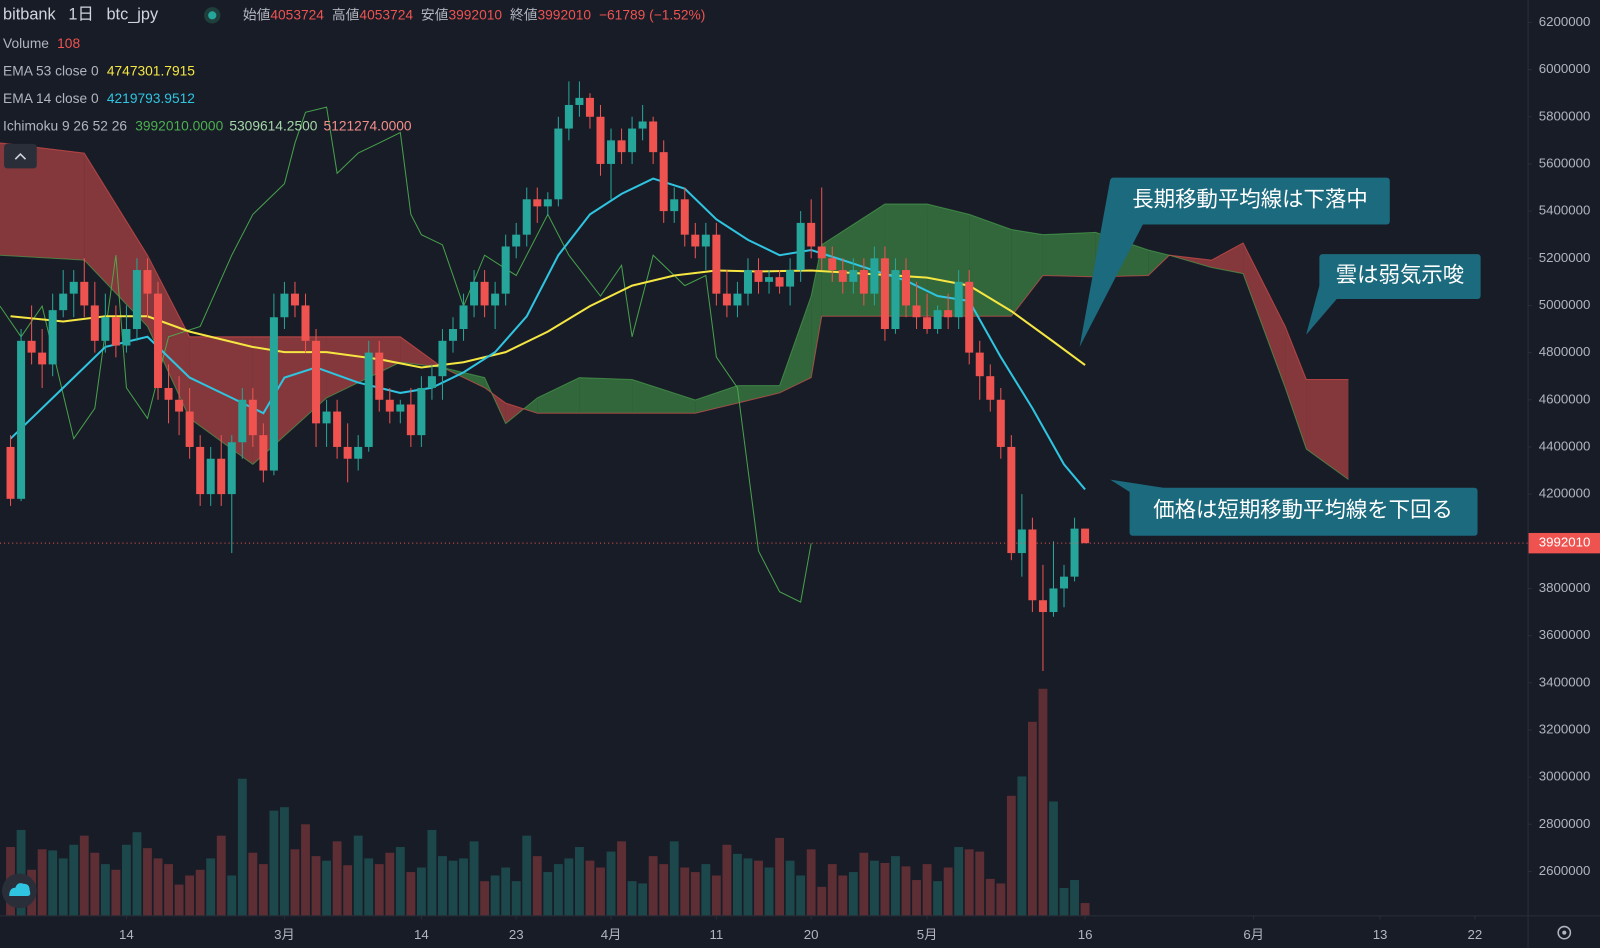  Describe the element at coordinates (346, 14) in the screenshot. I see `ohlc-label: 高値` at that location.